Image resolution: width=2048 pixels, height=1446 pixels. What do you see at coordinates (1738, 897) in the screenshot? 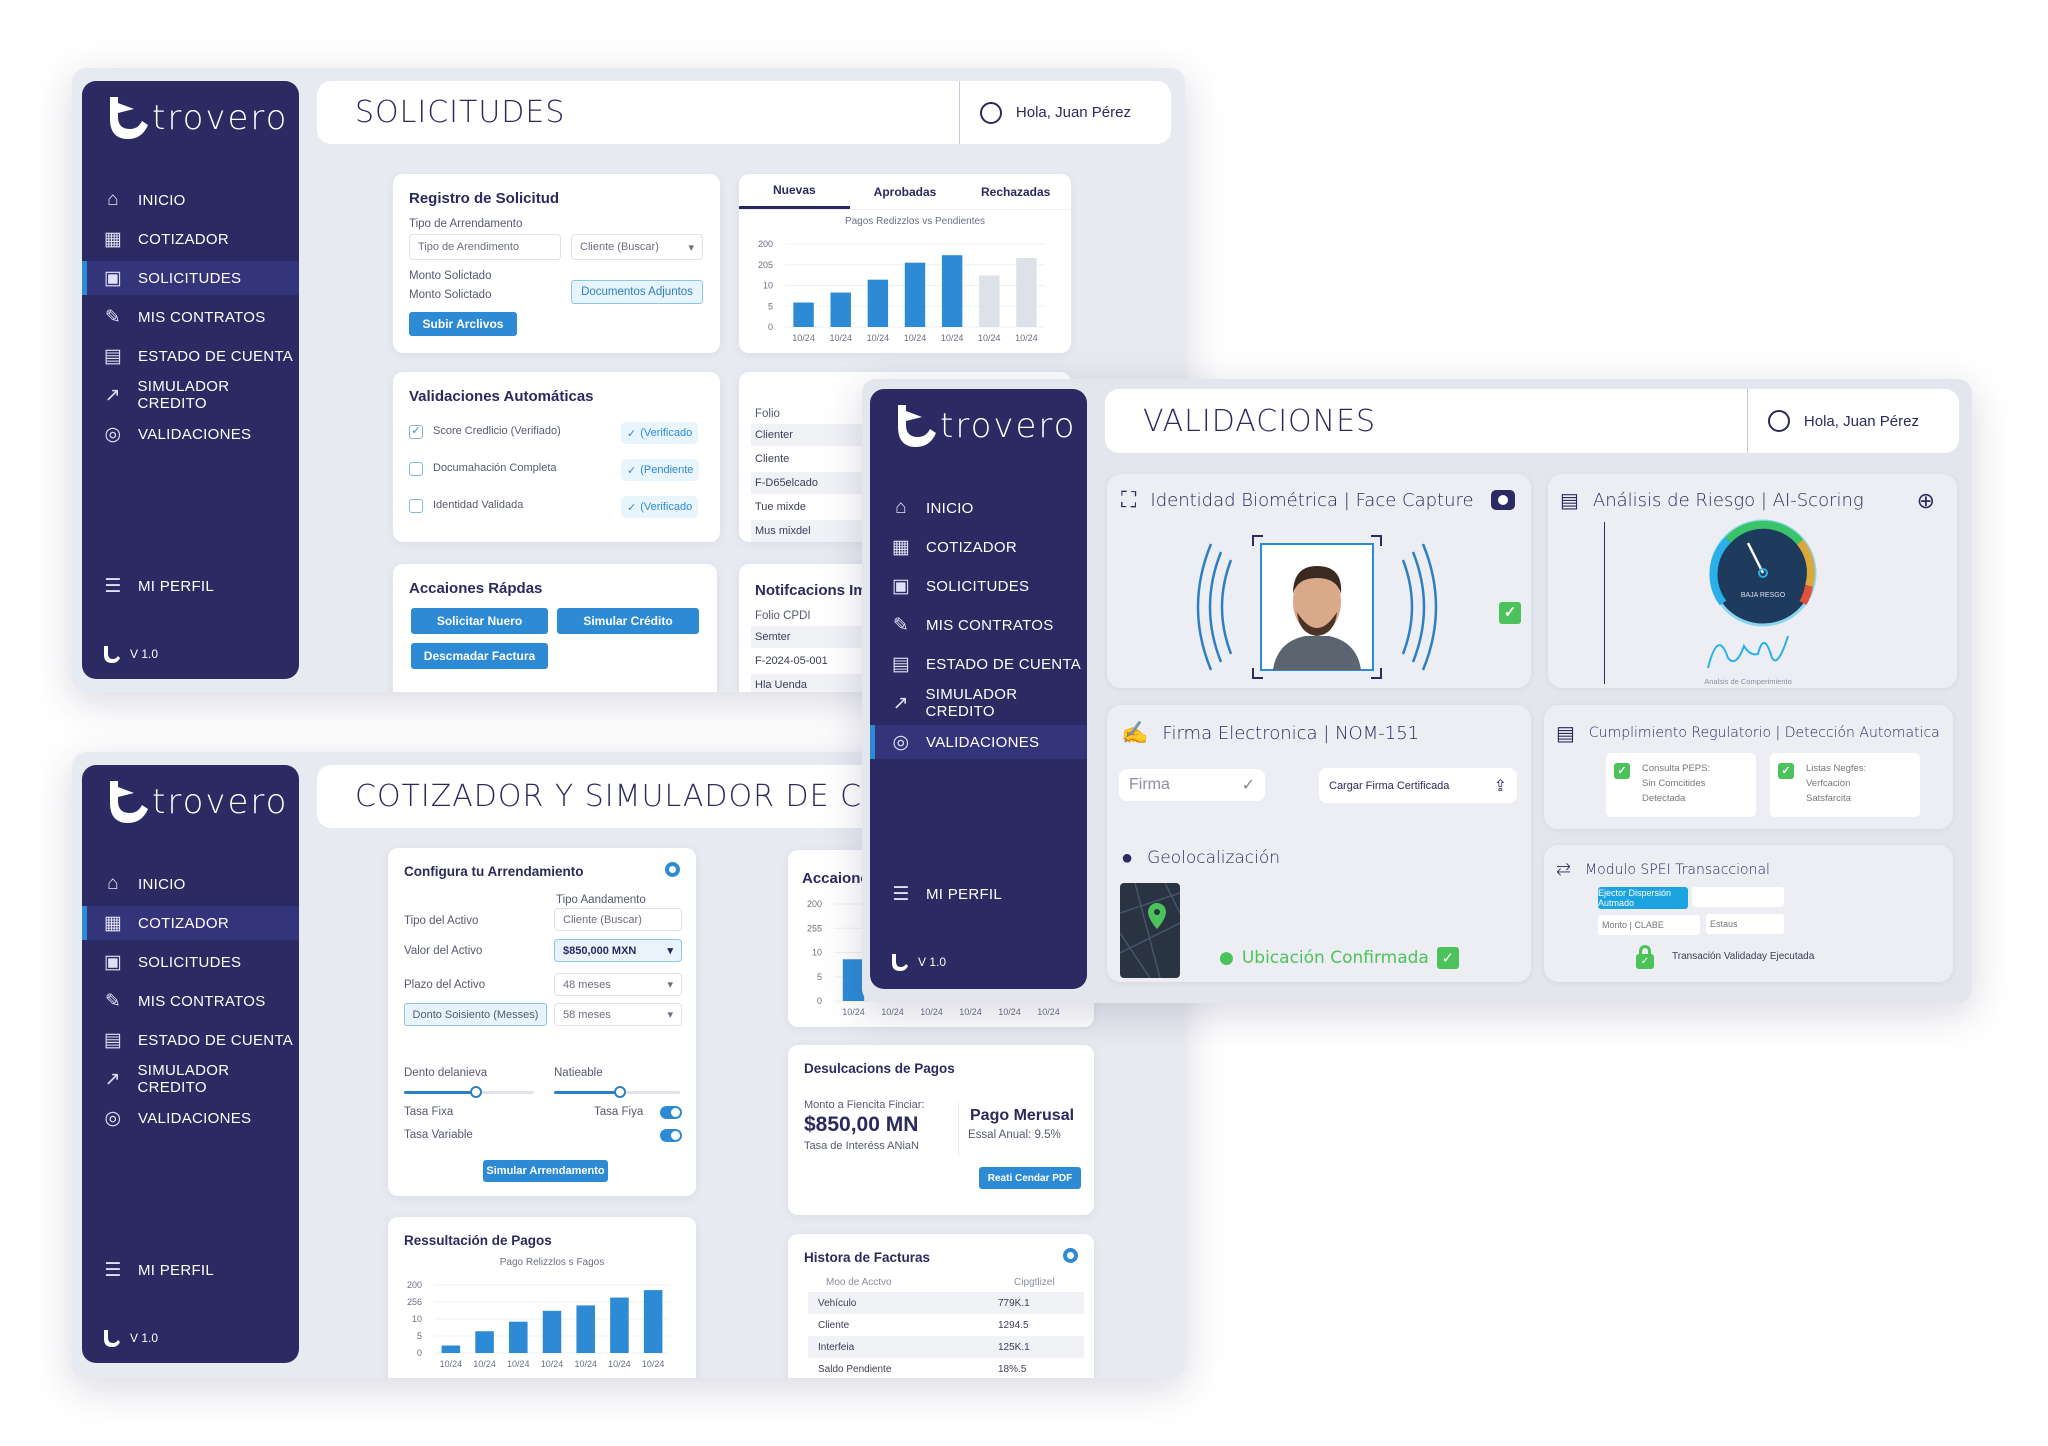
I see `spei-input` at bounding box center [1738, 897].